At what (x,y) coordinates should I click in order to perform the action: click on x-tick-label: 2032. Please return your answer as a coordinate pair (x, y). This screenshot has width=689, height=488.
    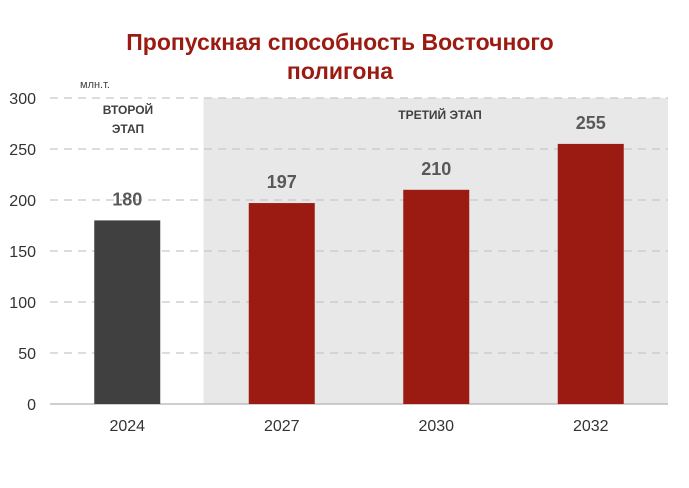
    Looking at the image, I should click on (591, 426).